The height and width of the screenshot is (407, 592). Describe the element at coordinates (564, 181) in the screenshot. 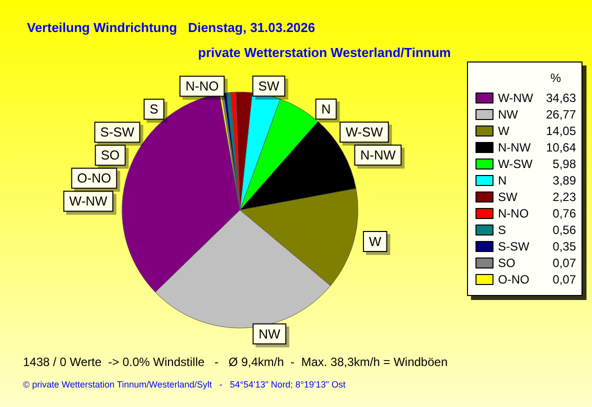

I see `data-label: 3,89` at that location.